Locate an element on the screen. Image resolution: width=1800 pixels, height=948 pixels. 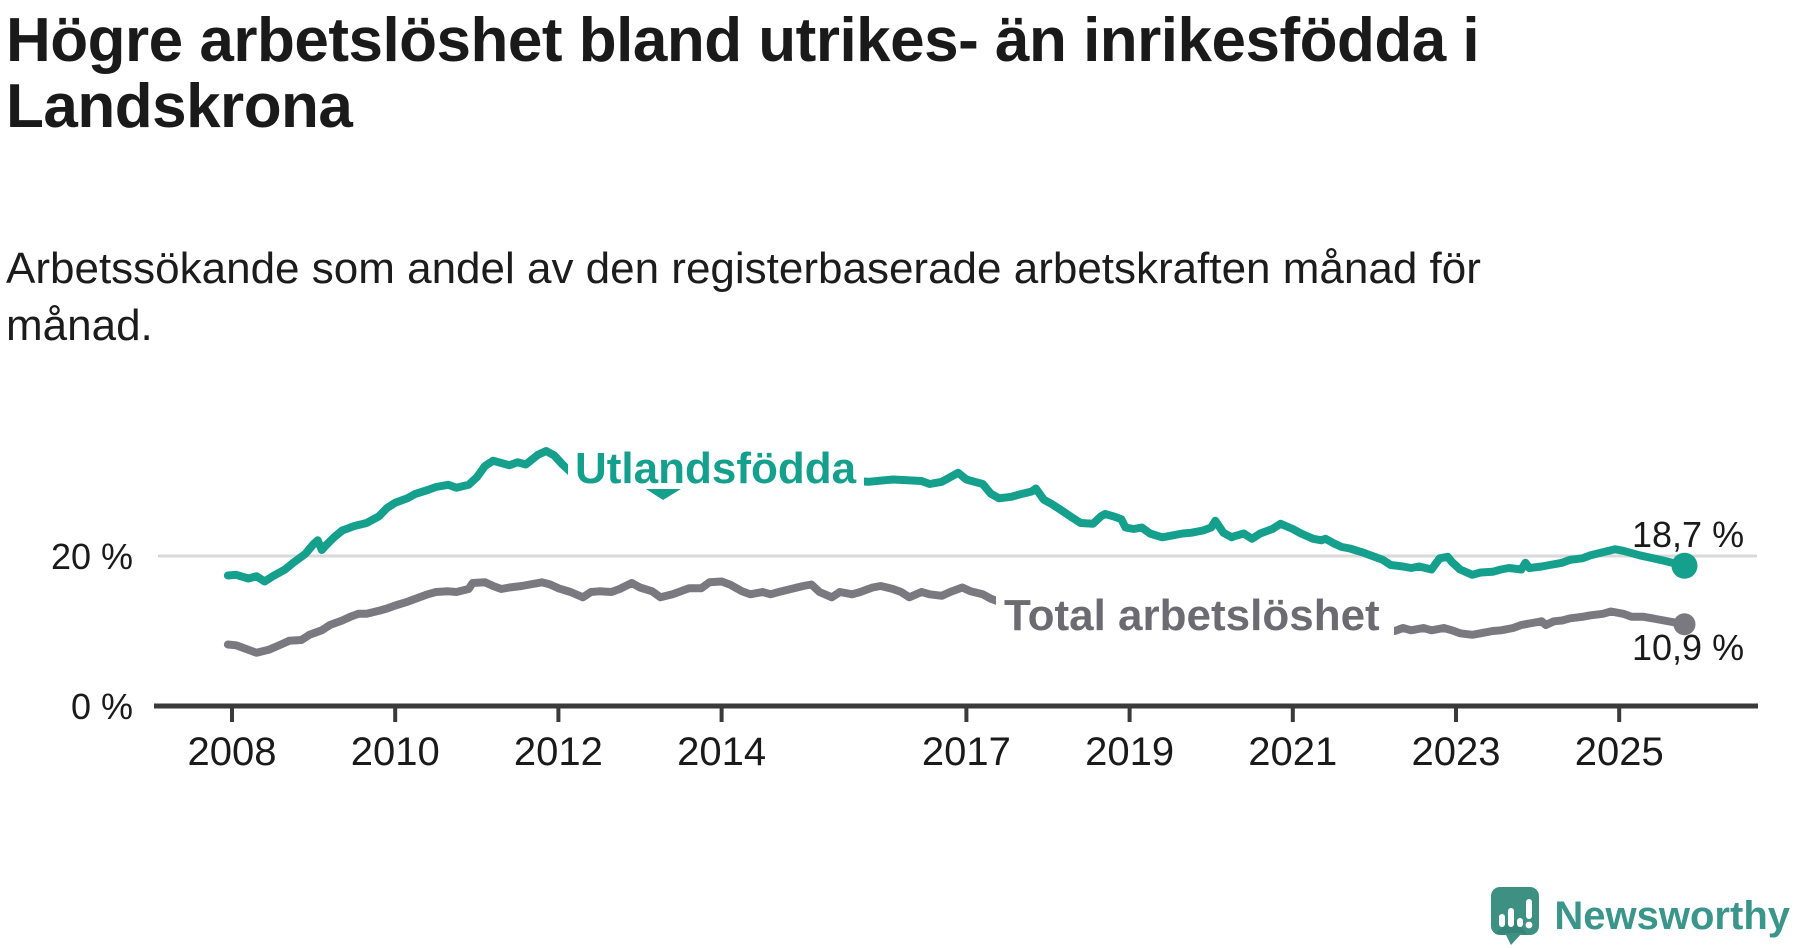
x-axis-label: 2010 is located at coordinates (395, 752).